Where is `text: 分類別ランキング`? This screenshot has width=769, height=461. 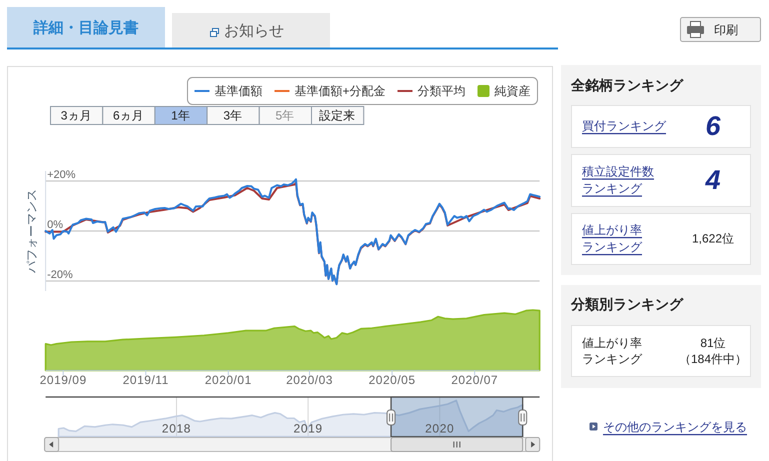
text: 分類別ランキング is located at coordinates (627, 304).